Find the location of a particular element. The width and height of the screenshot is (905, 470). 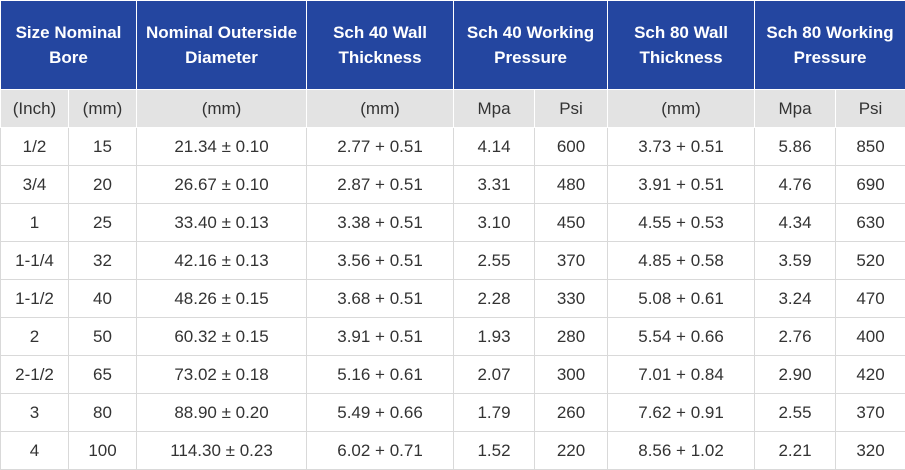

table-cell: 260 is located at coordinates (571, 413).